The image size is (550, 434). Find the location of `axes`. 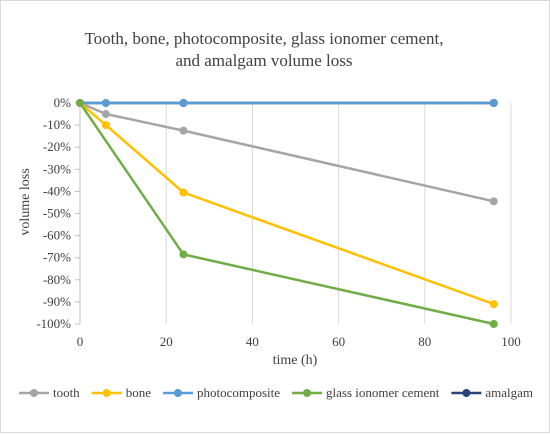

axes is located at coordinates (78, 213).